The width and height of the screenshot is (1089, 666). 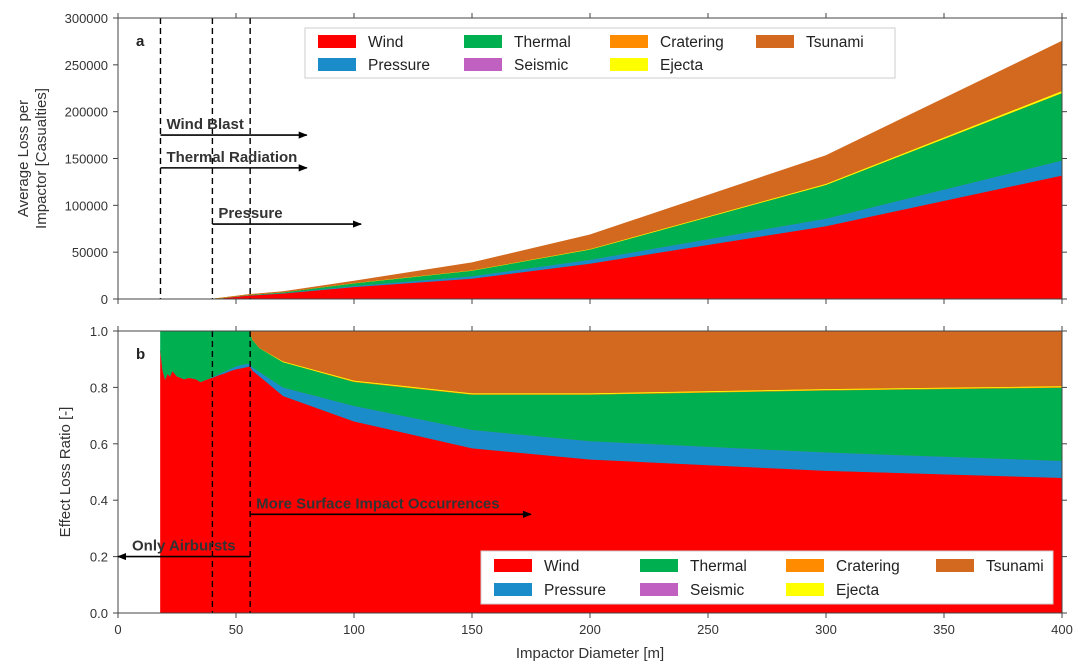 What do you see at coordinates (140, 41) in the screenshot?
I see `panel-label: a` at bounding box center [140, 41].